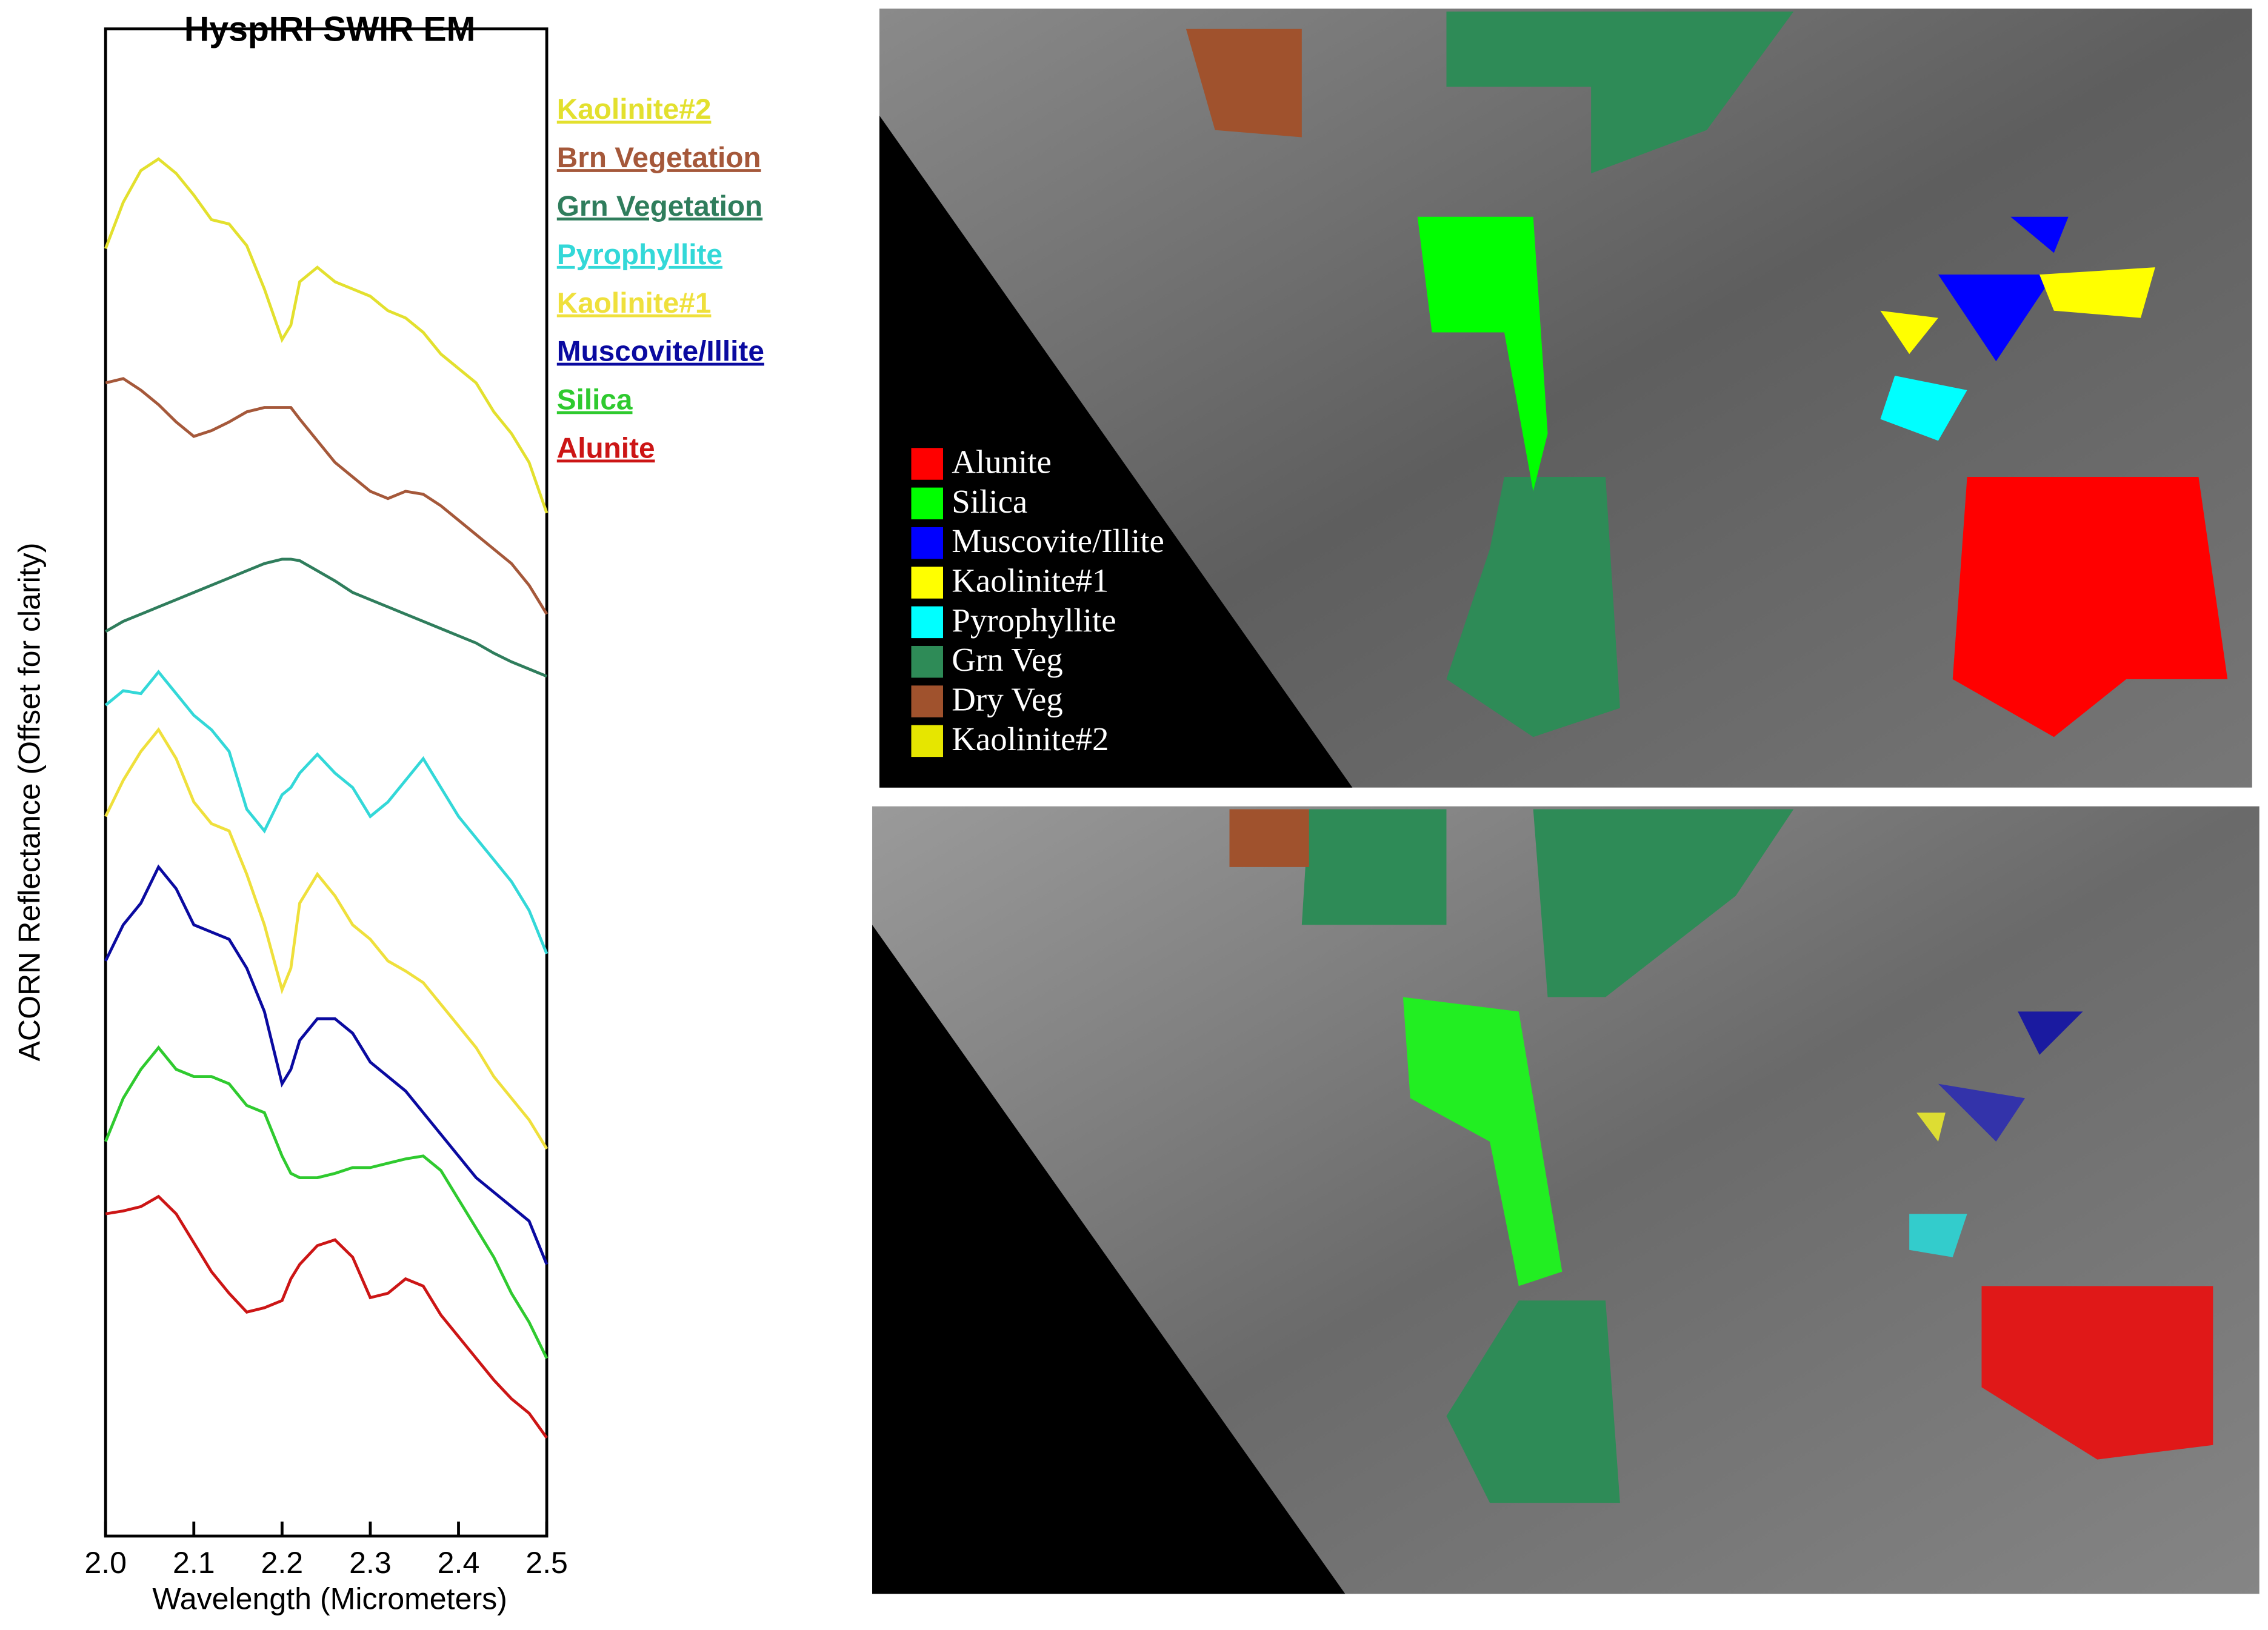  What do you see at coordinates (989, 501) in the screenshot?
I see `map-legend-label: Silica` at bounding box center [989, 501].